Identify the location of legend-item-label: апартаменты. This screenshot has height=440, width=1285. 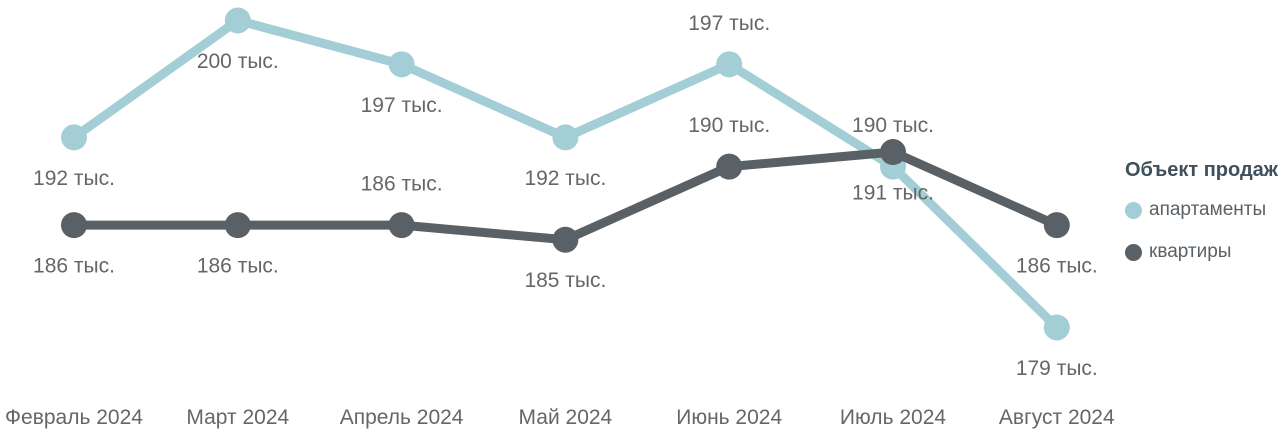
(1208, 209).